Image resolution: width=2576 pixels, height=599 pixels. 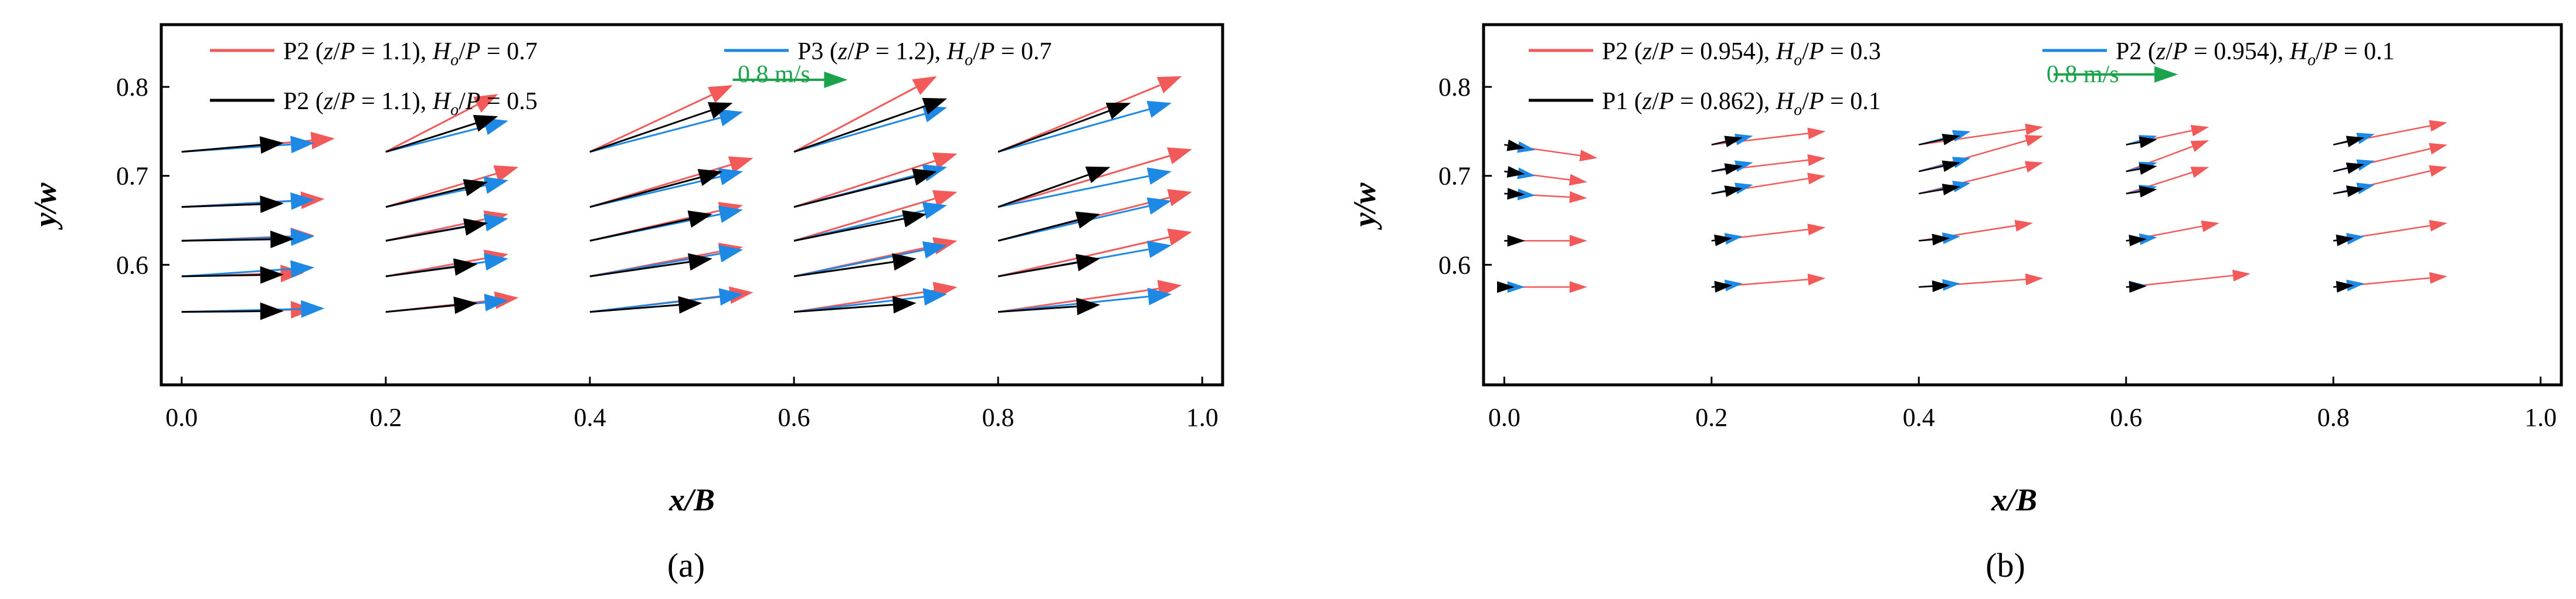 I want to click on y-axis-label-b: y/w, so click(x=1364, y=207).